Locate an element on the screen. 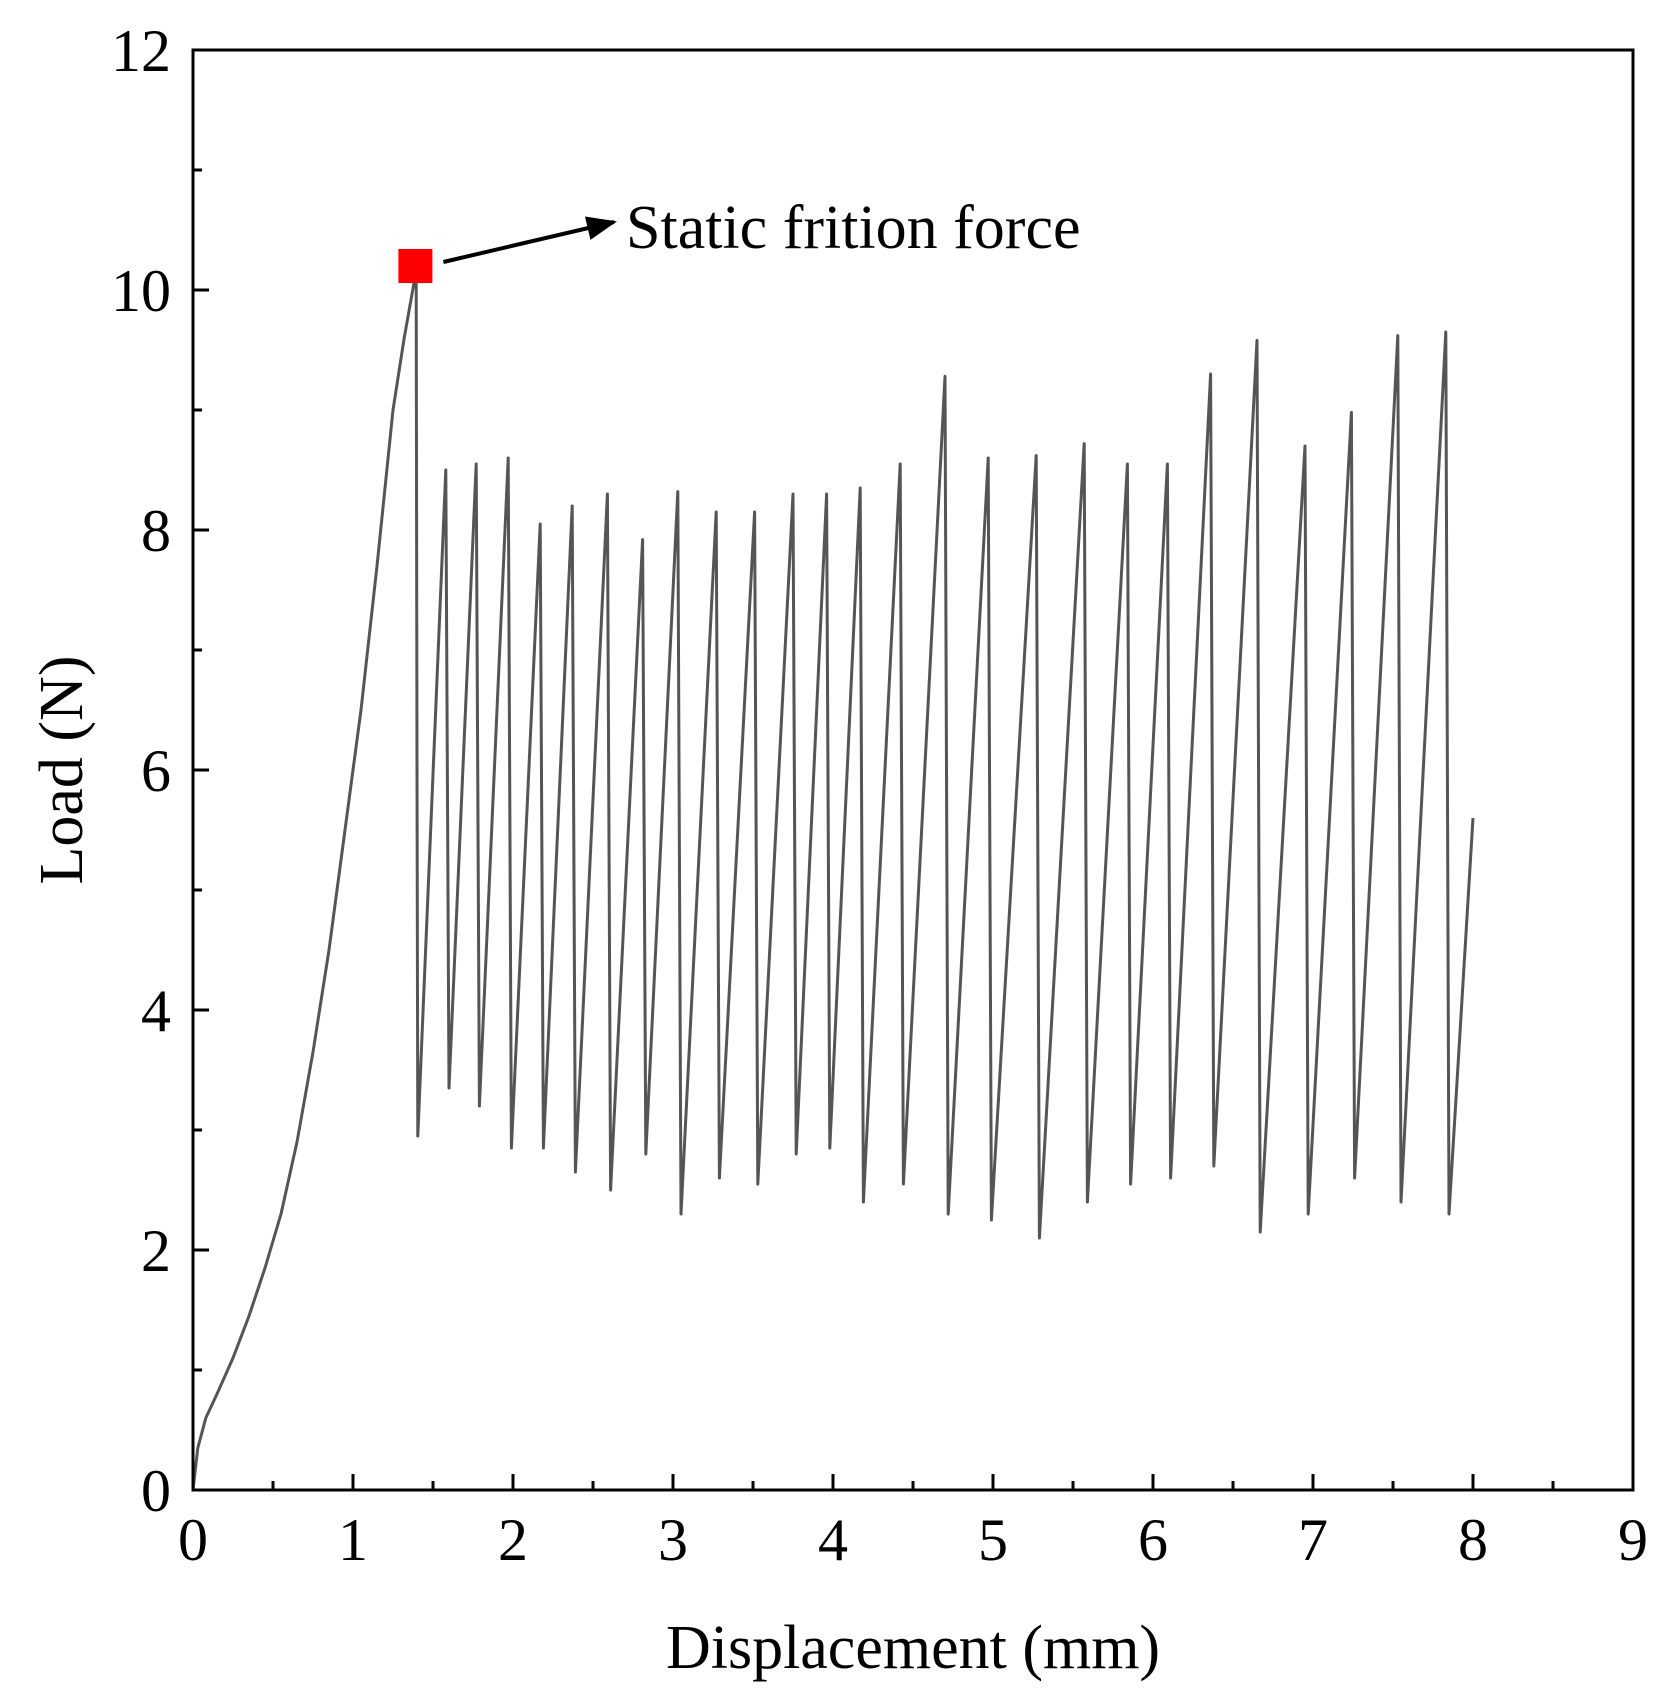  x-tick-label: 9 is located at coordinates (1633, 1540).